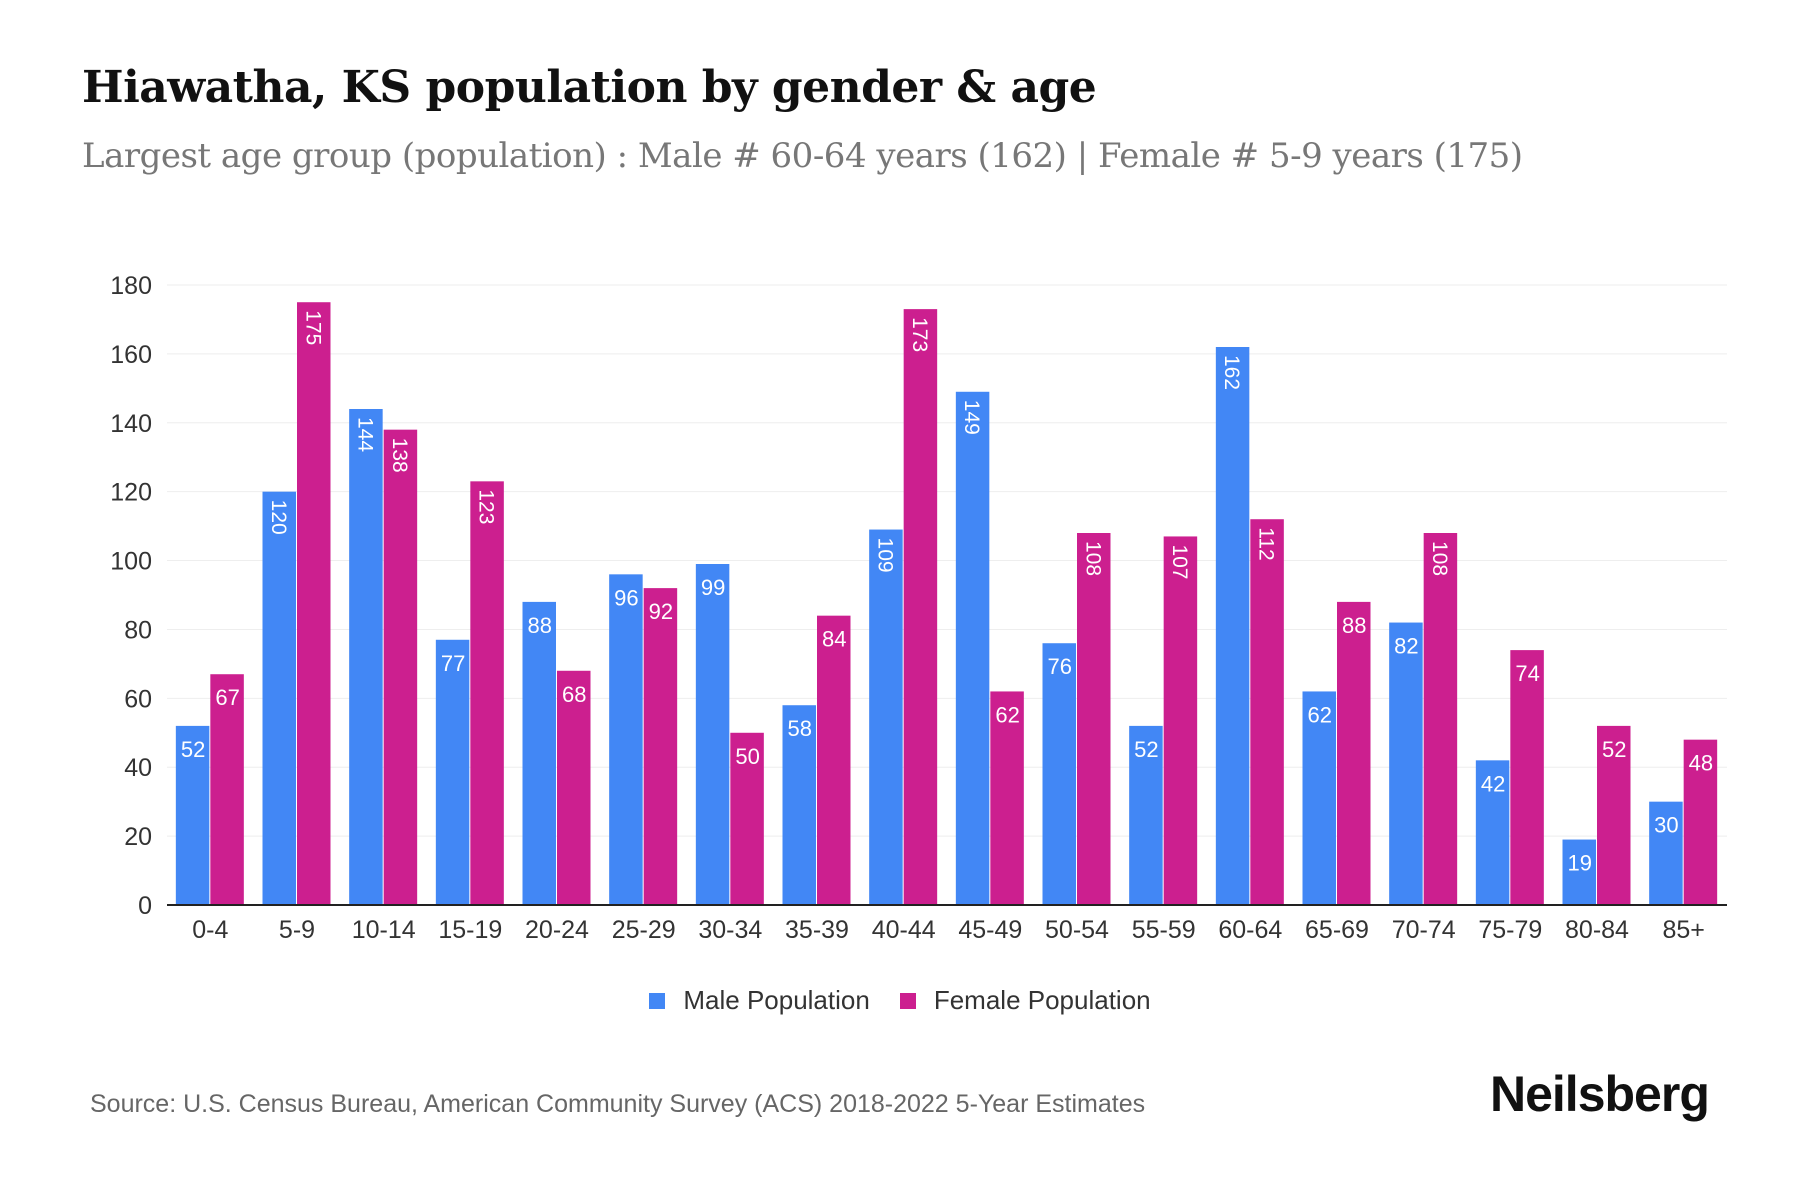 The image size is (1800, 1200). I want to click on legend-item-male: Male Population, so click(759, 1000).